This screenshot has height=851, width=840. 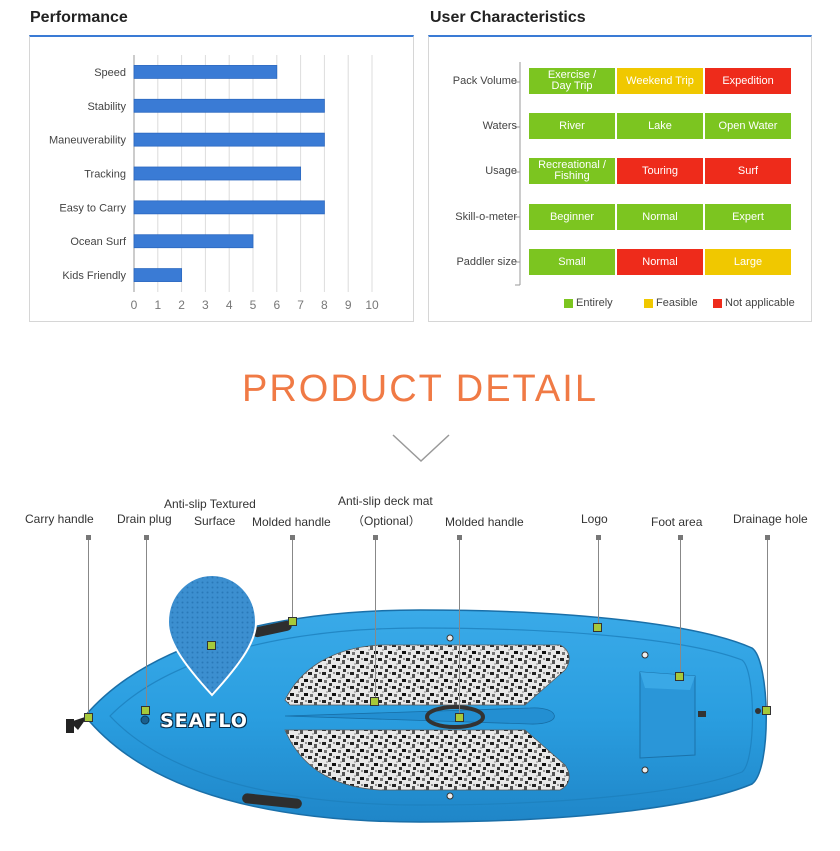 What do you see at coordinates (292, 621) in the screenshot?
I see `marker-molded-handle-left` at bounding box center [292, 621].